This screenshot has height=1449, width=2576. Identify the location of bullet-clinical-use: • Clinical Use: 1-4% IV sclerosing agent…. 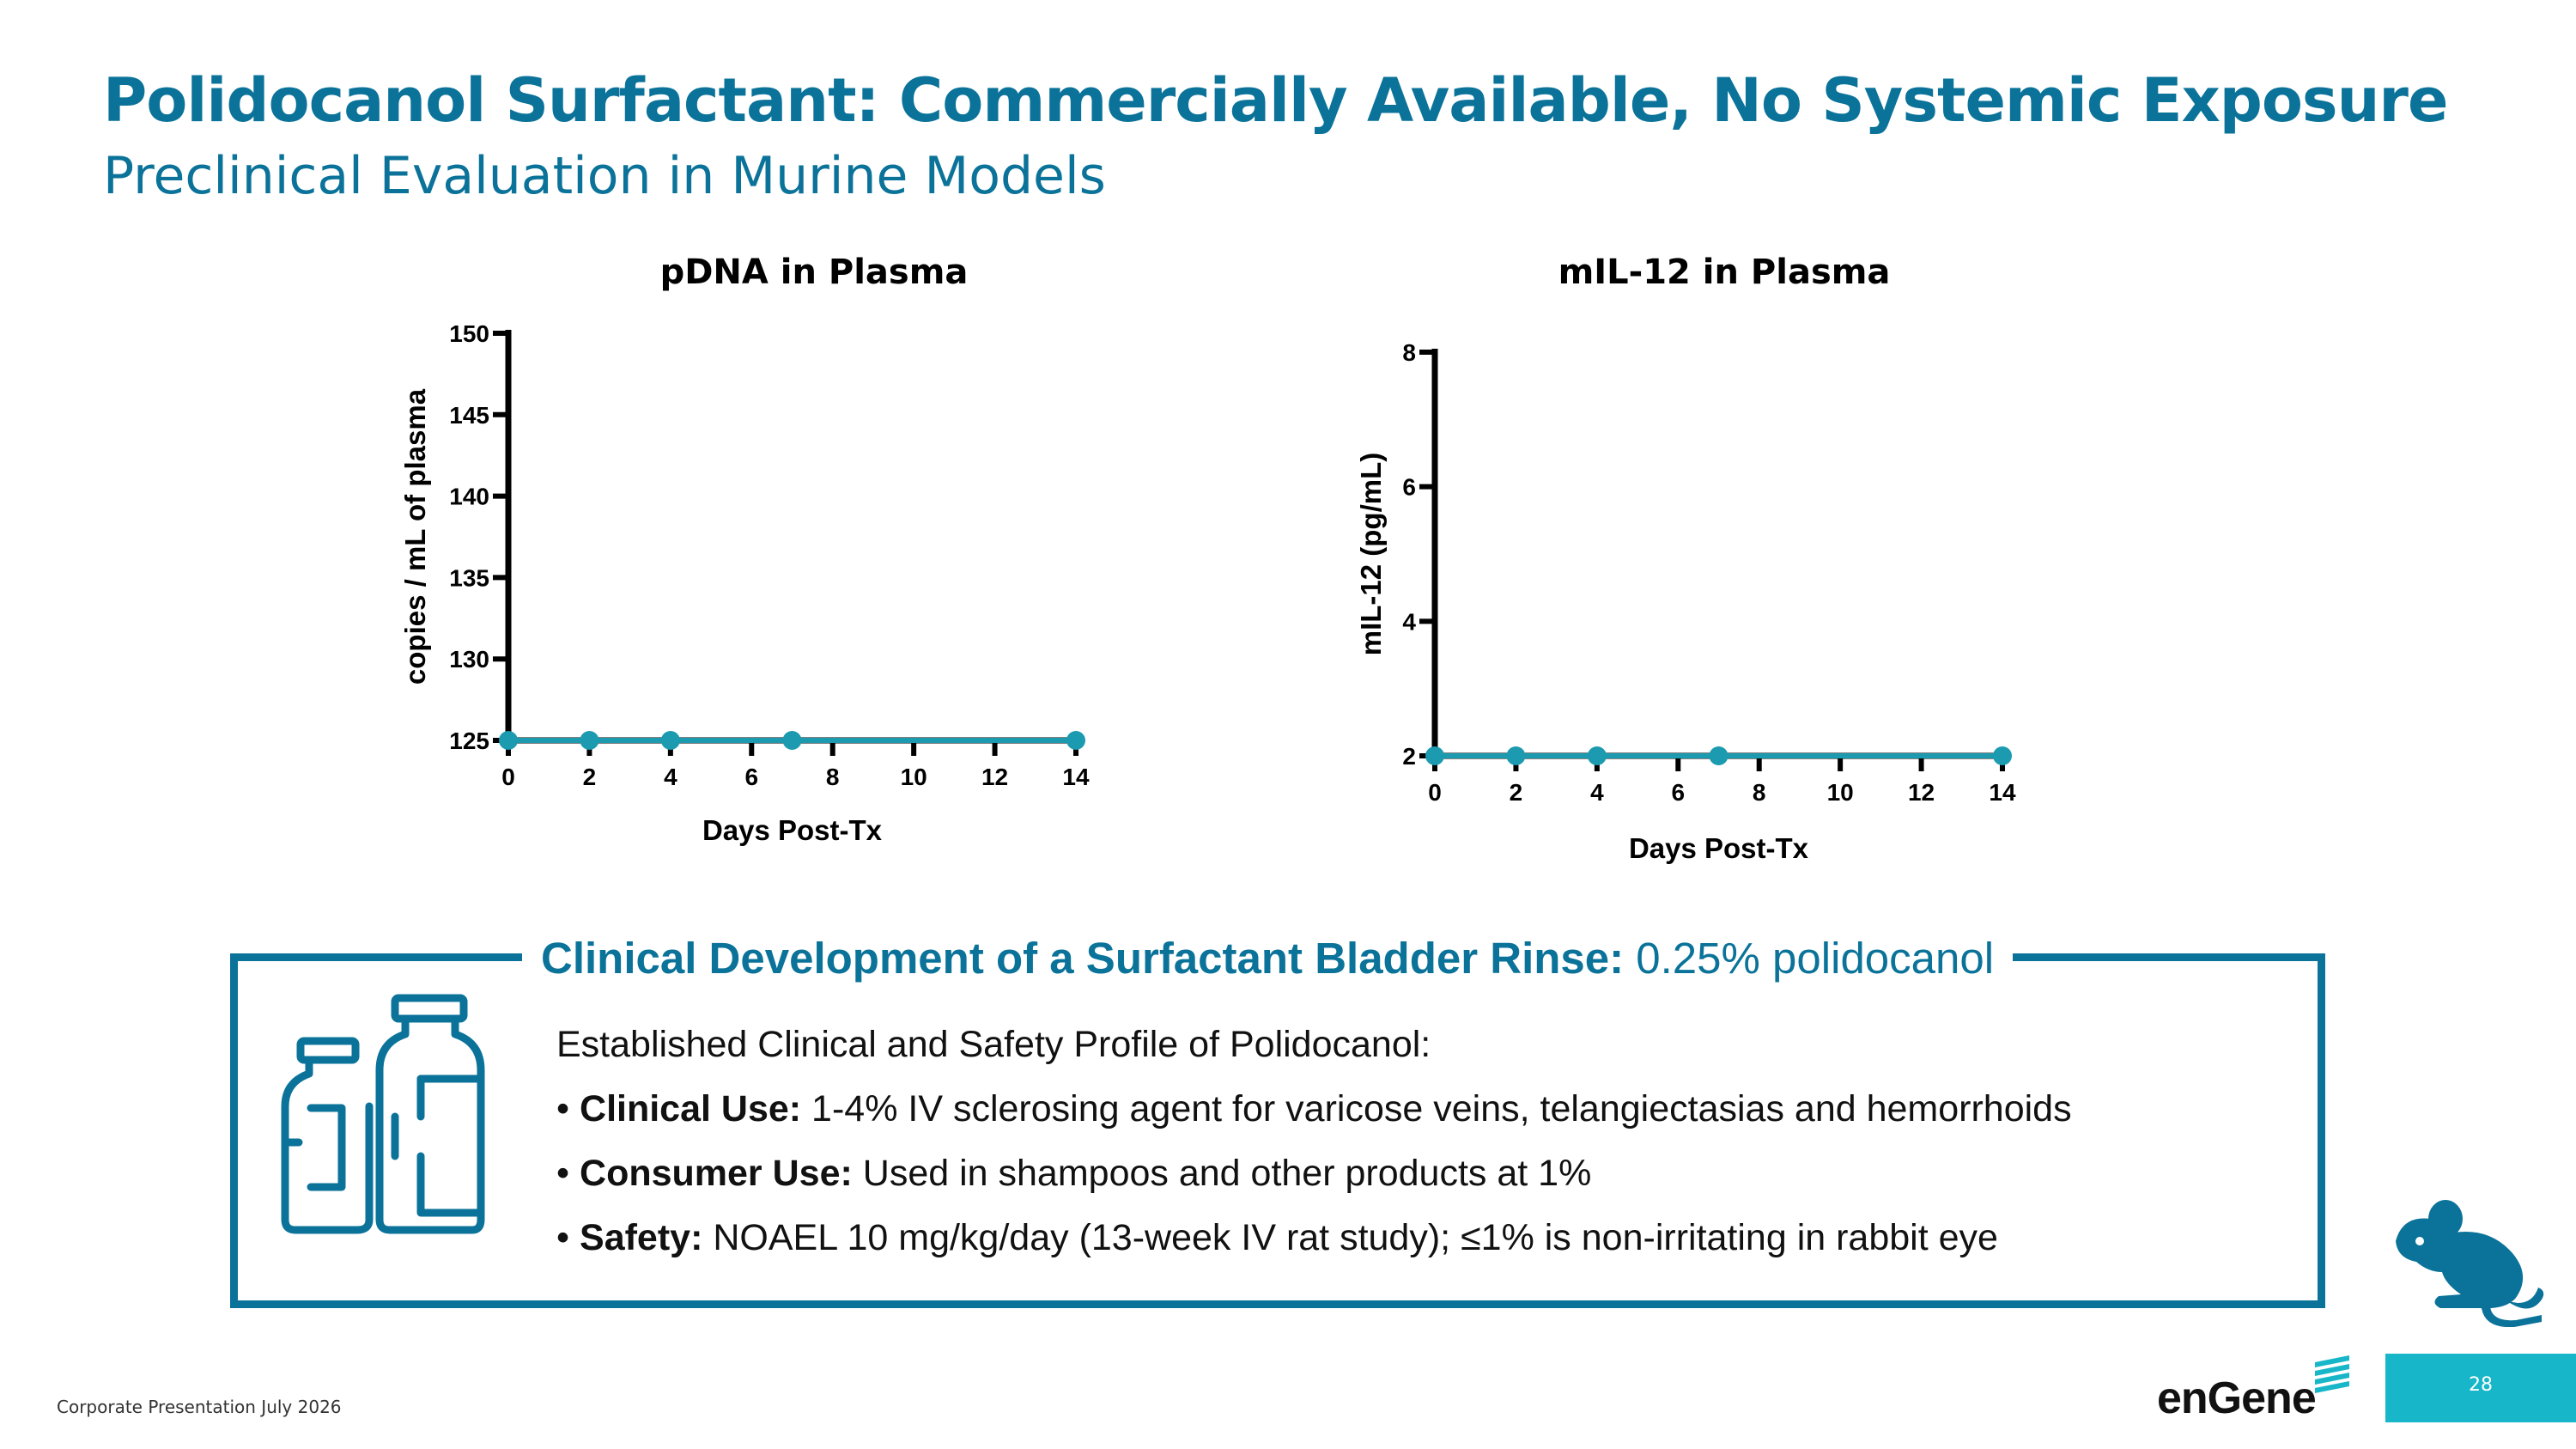
(1415, 1119).